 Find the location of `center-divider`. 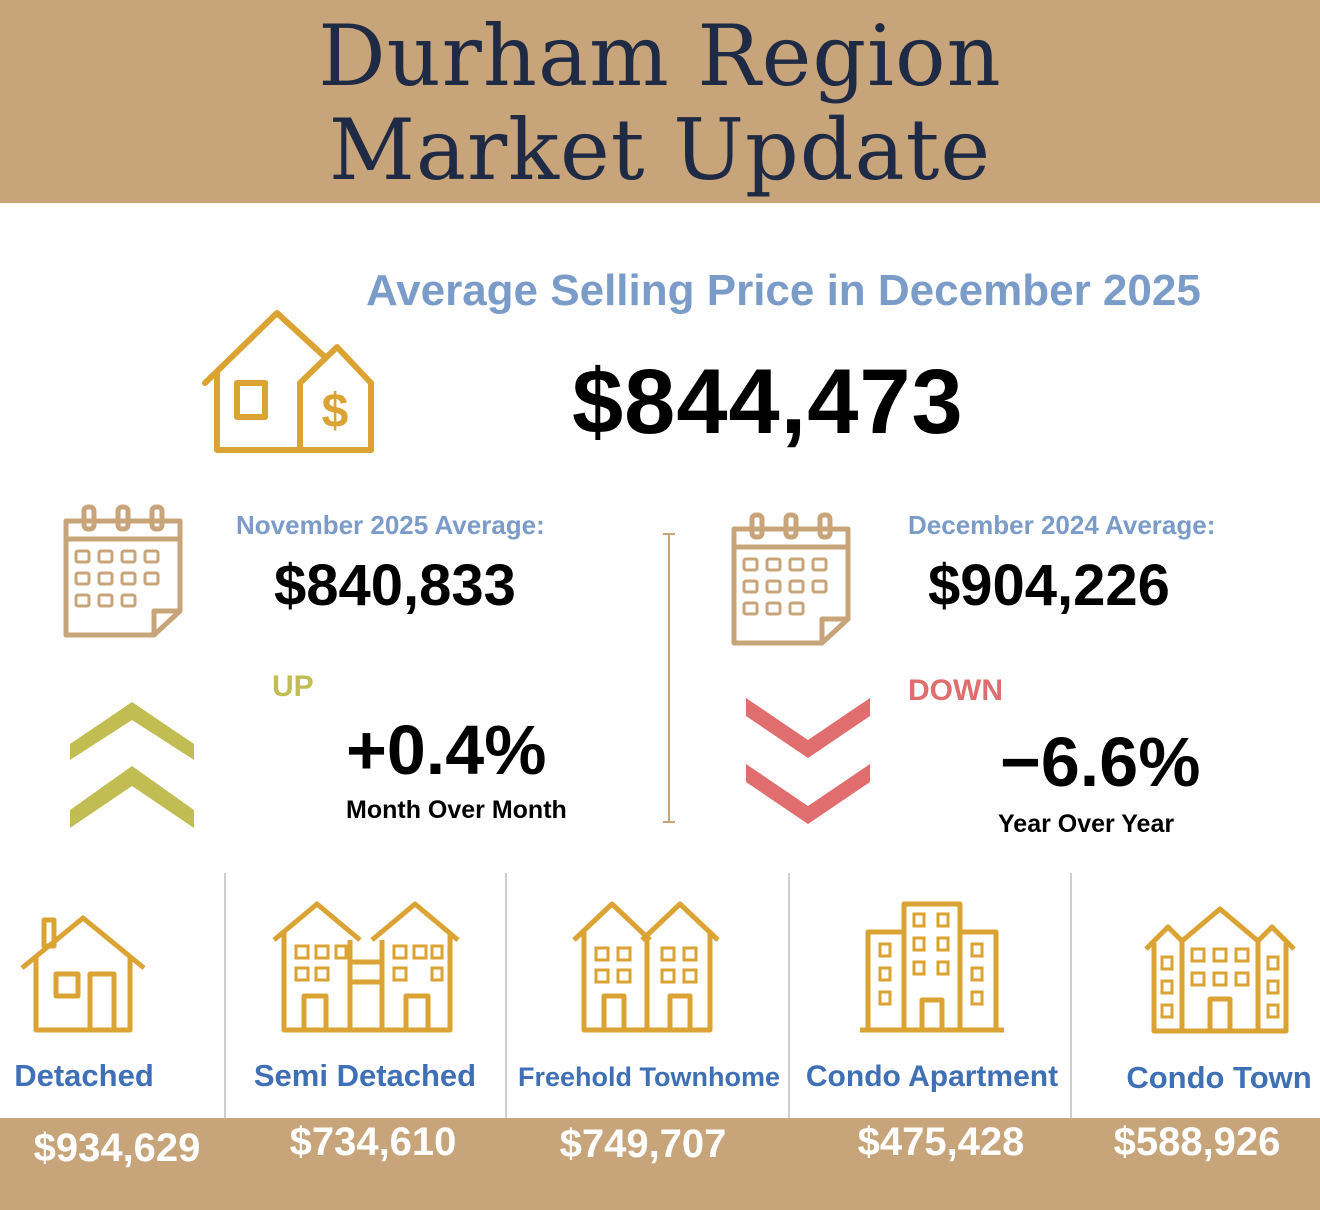

center-divider is located at coordinates (669, 678).